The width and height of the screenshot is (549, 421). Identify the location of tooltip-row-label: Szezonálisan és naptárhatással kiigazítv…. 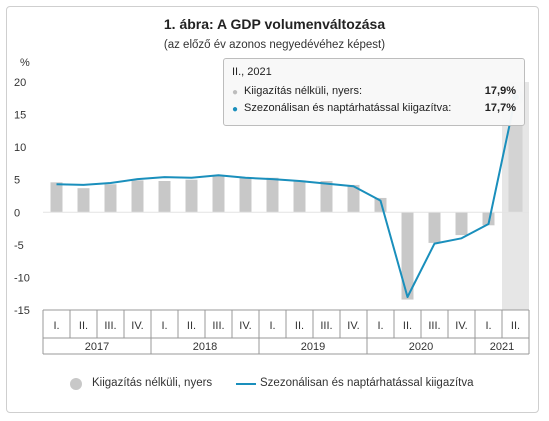
(348, 108).